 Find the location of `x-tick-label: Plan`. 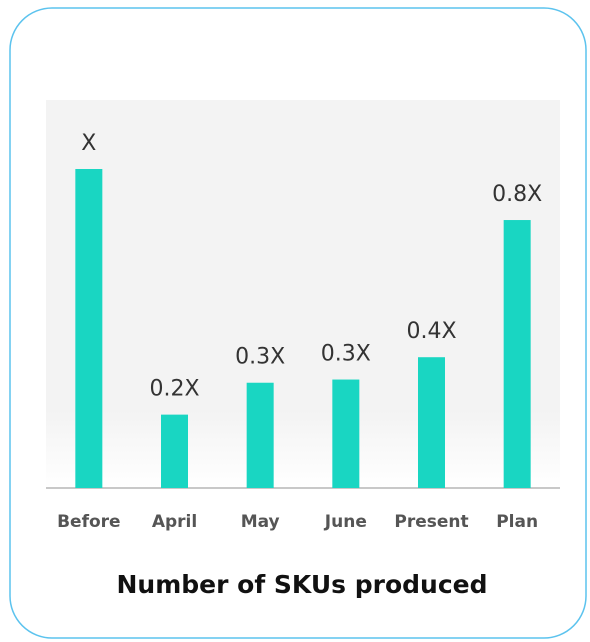

x-tick-label: Plan is located at coordinates (517, 522).